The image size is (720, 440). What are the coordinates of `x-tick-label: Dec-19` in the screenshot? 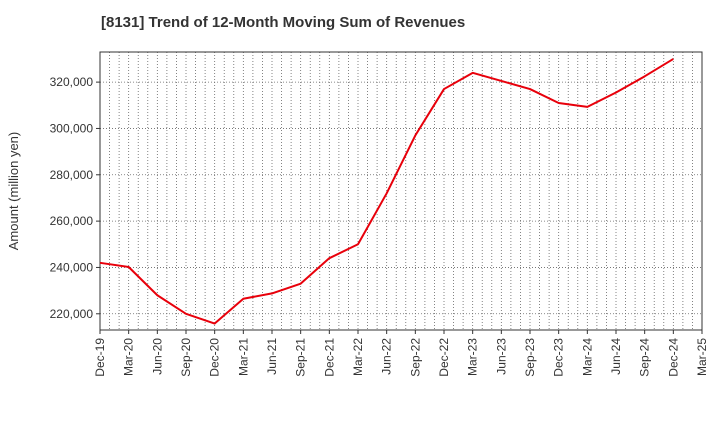 It's located at (100, 357).